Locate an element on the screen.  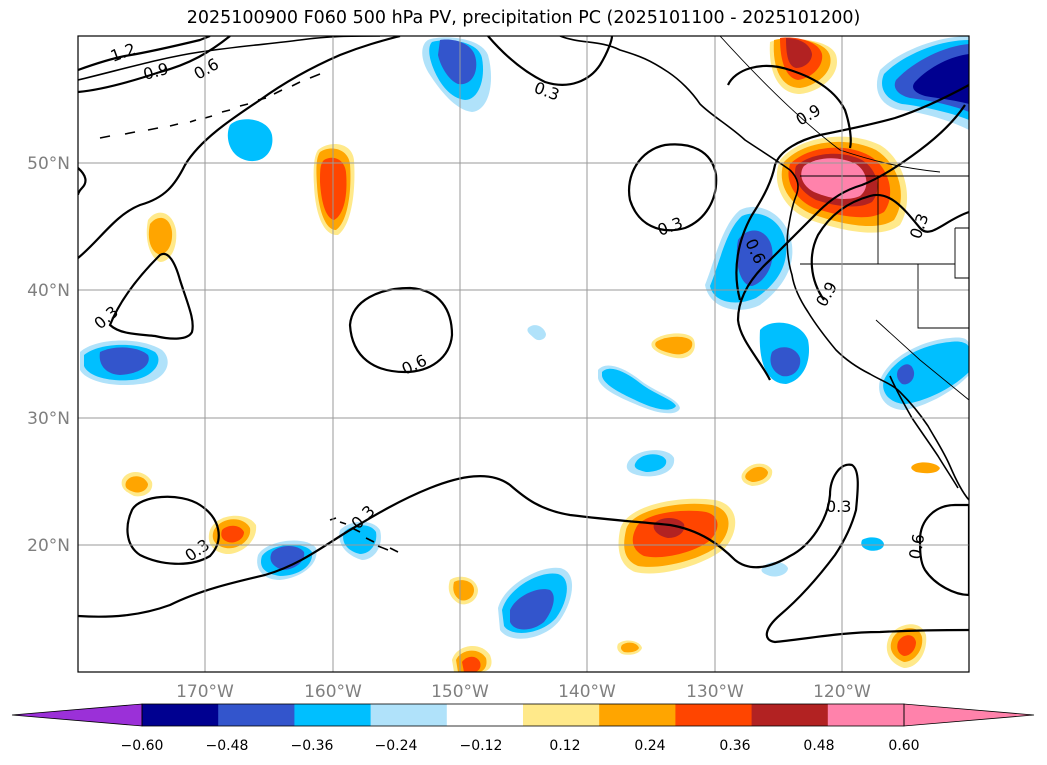
neg-anomaly-aleutian is located at coordinates (250, 140).